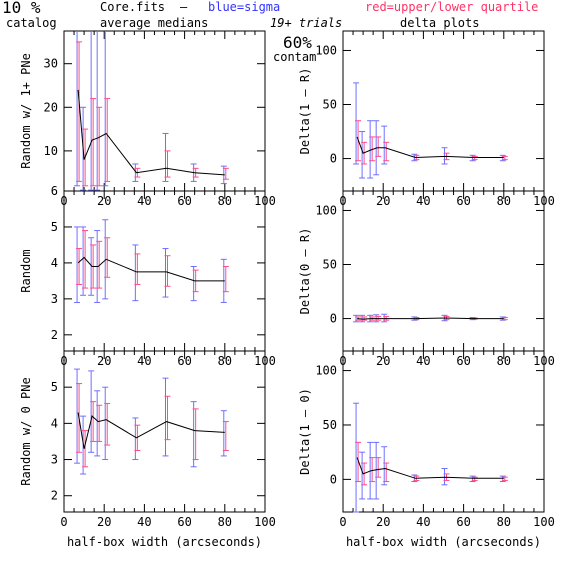  What do you see at coordinates (154, 23) in the screenshot?
I see `average-medians-label: average medians` at bounding box center [154, 23].